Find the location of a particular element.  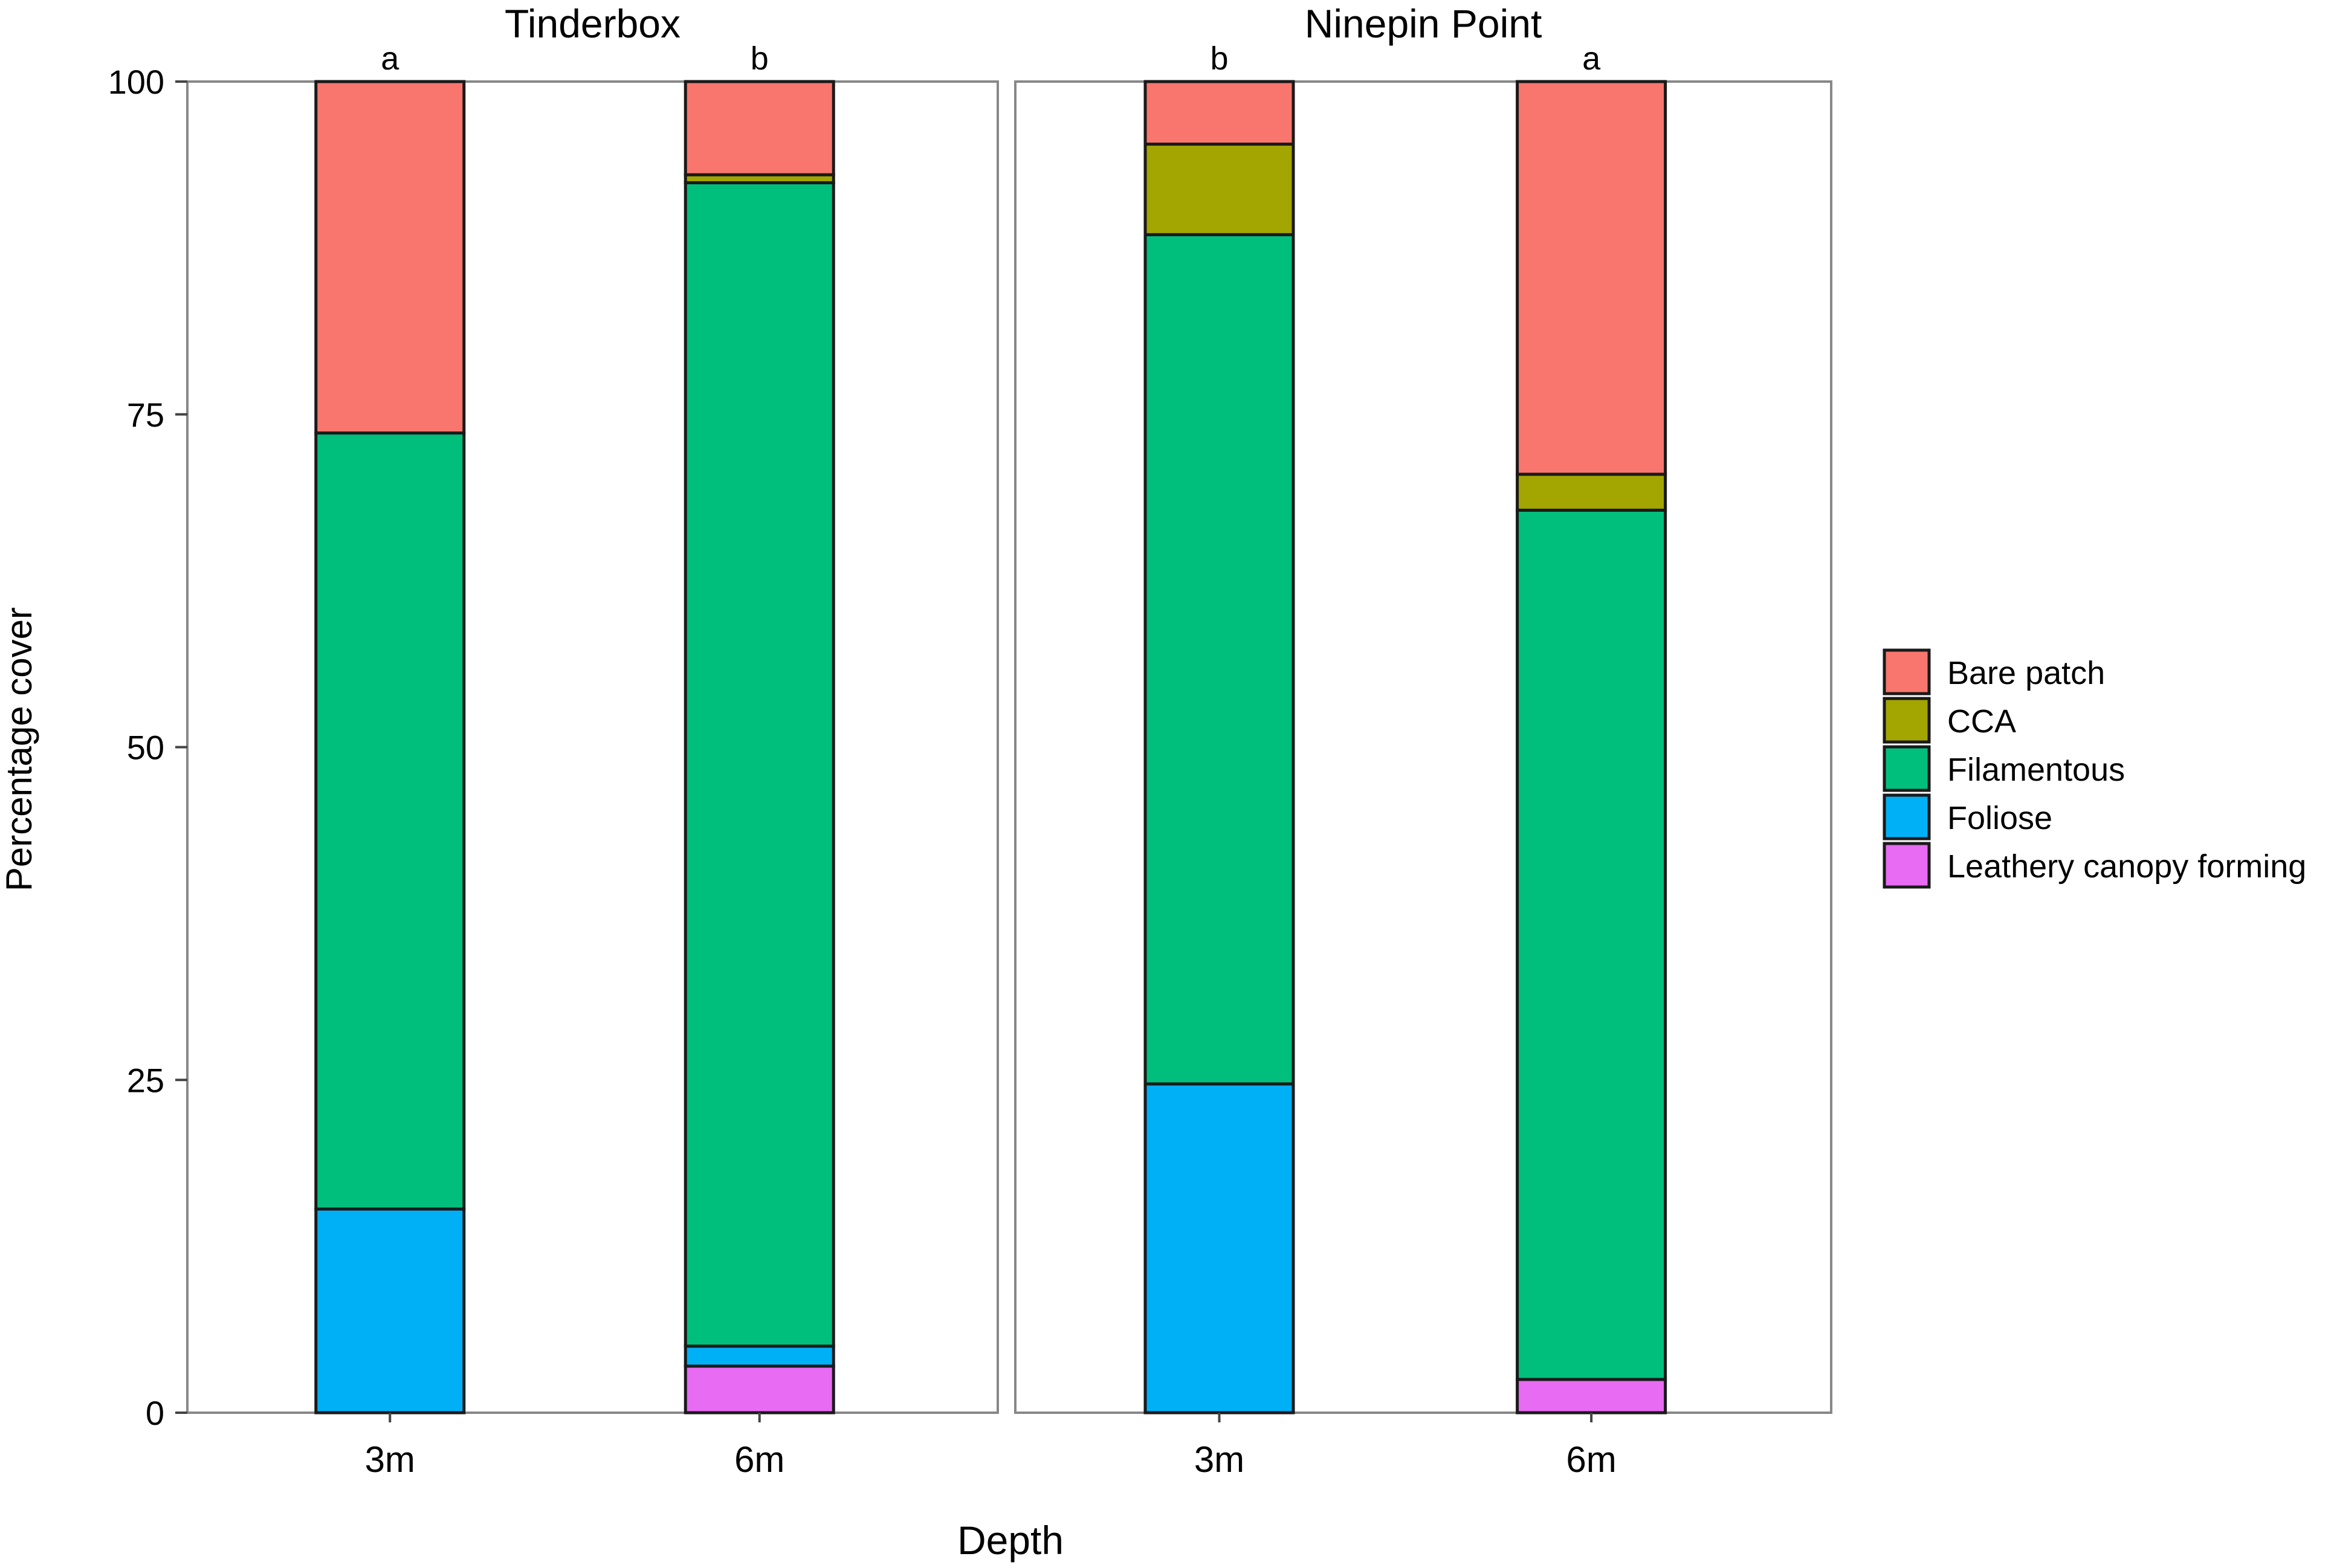

y-axis: 0 25 50 75 100 is located at coordinates (147, 747).